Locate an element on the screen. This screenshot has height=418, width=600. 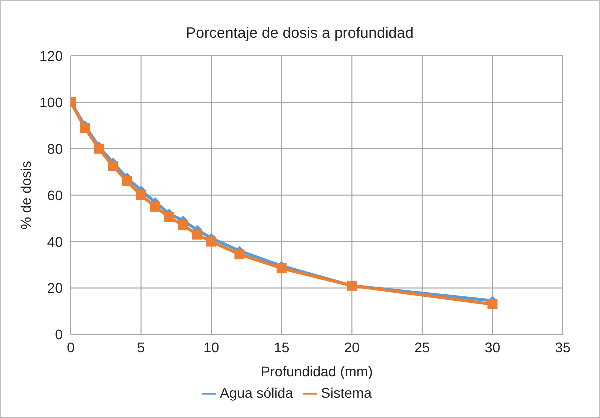
legend-label: Sistema is located at coordinates (346, 392).